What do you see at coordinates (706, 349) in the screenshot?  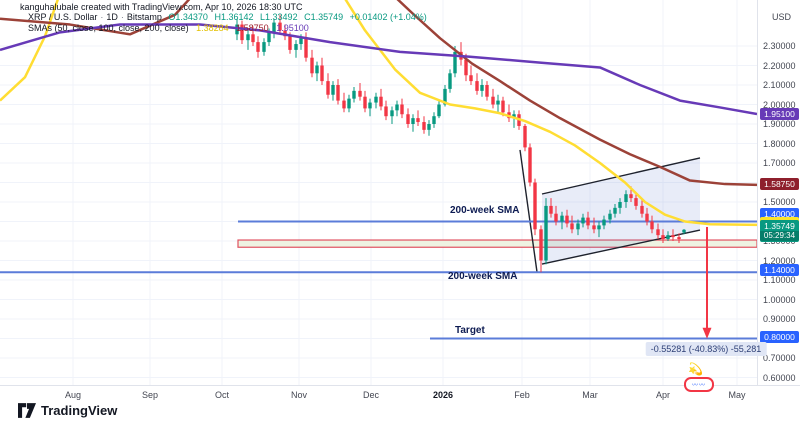 I see `price-range-measure-label: -0.55281 (-40.83%) -55,281` at bounding box center [706, 349].